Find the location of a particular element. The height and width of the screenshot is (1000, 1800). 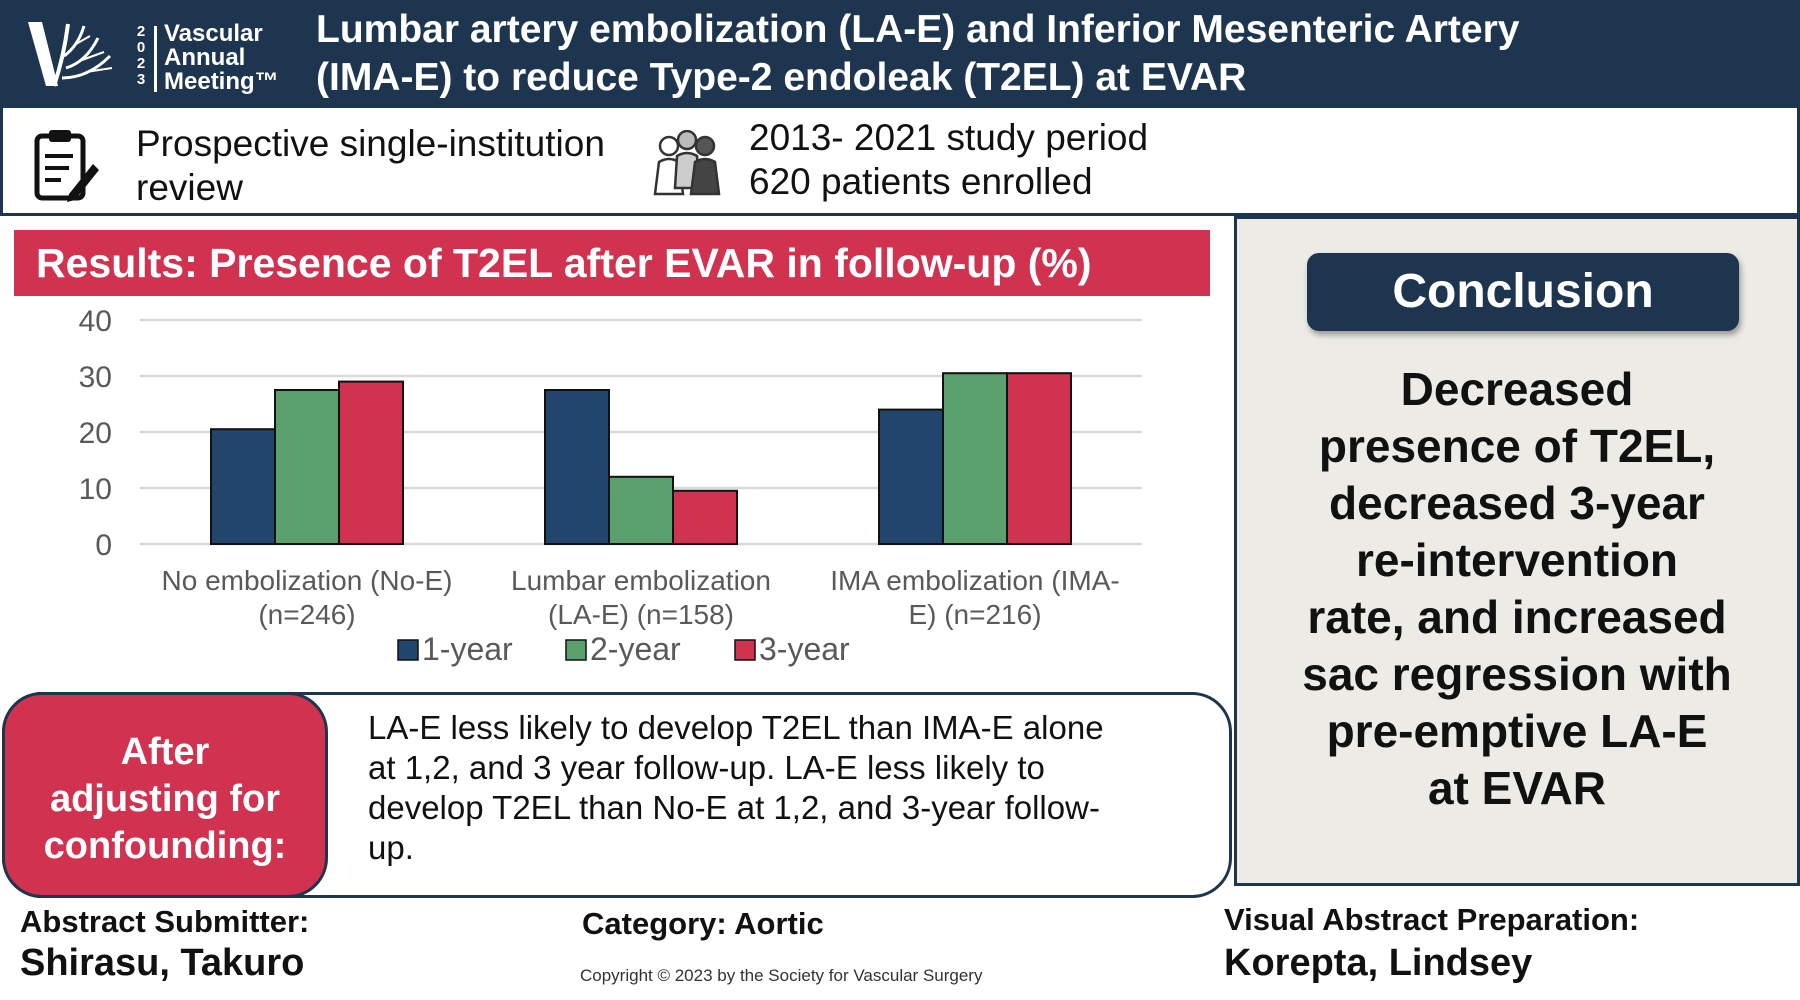

logo-year: 2 0 2 3 is located at coordinates (141, 55).